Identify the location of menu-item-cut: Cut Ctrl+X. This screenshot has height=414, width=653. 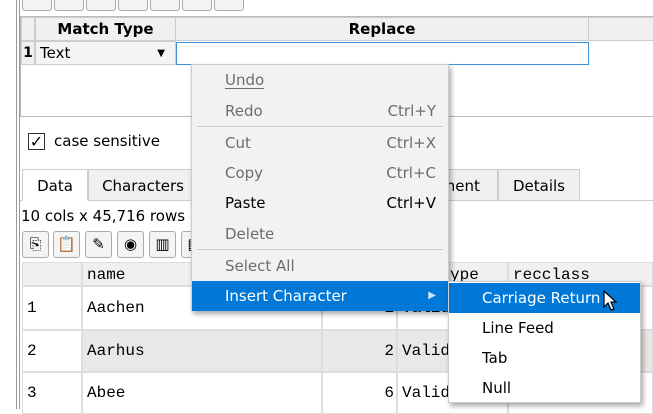
(320, 143).